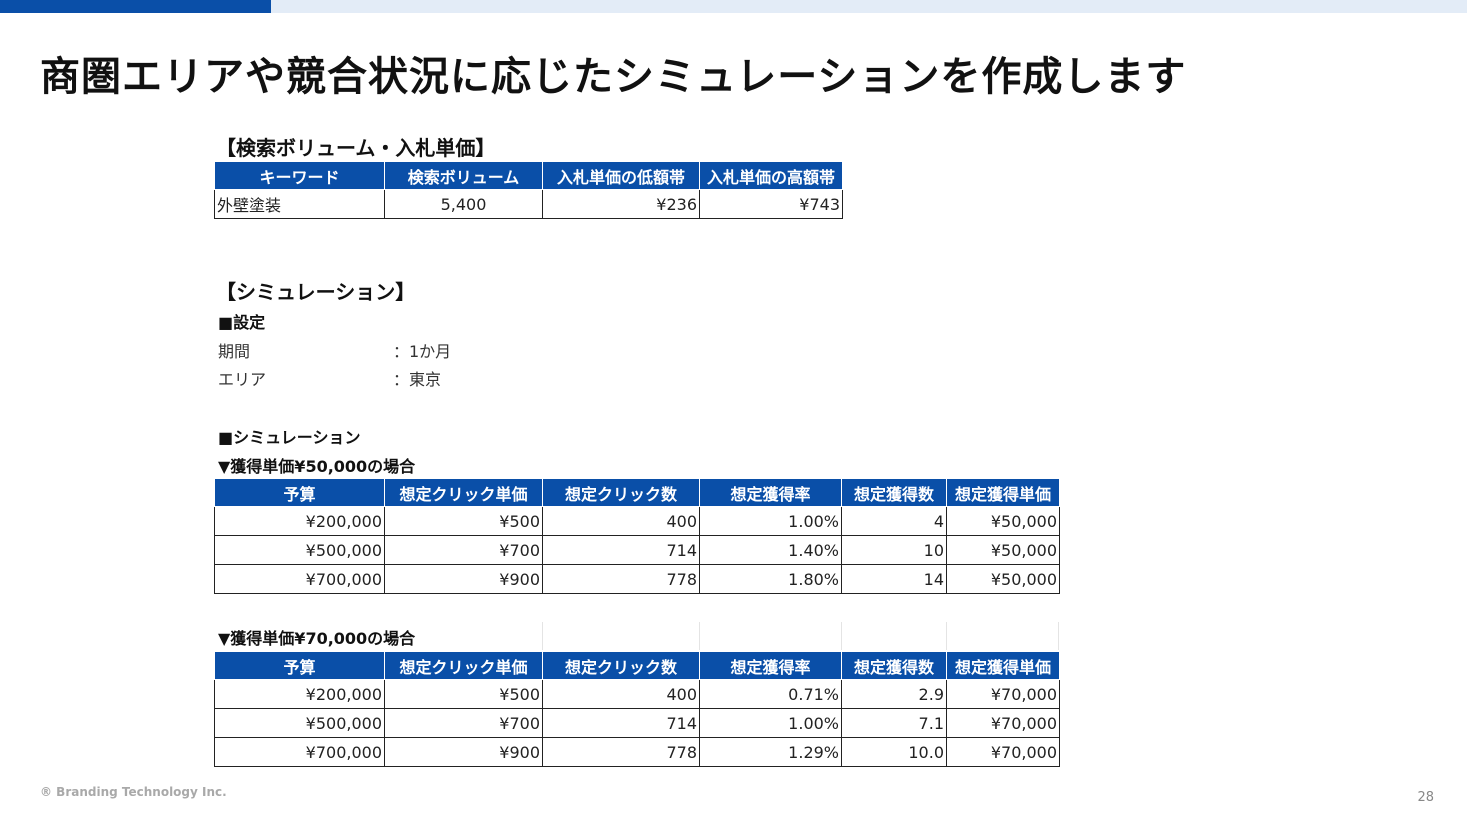 The width and height of the screenshot is (1467, 825). What do you see at coordinates (894, 694) in the screenshot?
I see `table-cell: 2.9` at bounding box center [894, 694].